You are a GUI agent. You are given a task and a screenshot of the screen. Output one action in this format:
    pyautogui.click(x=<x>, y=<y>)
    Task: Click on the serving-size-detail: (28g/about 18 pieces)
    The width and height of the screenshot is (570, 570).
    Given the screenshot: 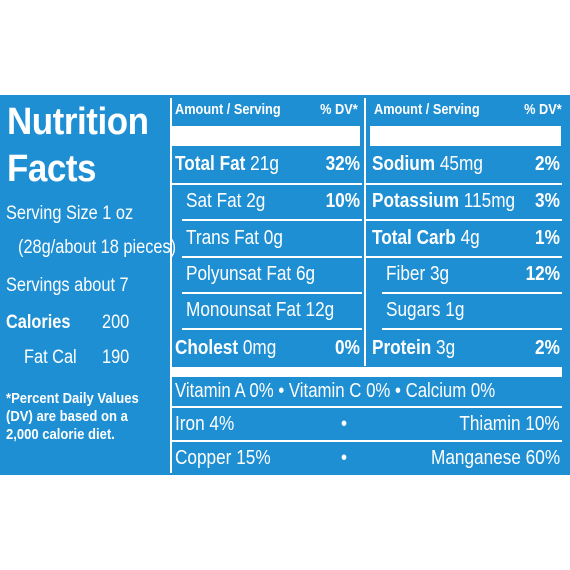 What is the action you would take?
    pyautogui.click(x=97, y=247)
    